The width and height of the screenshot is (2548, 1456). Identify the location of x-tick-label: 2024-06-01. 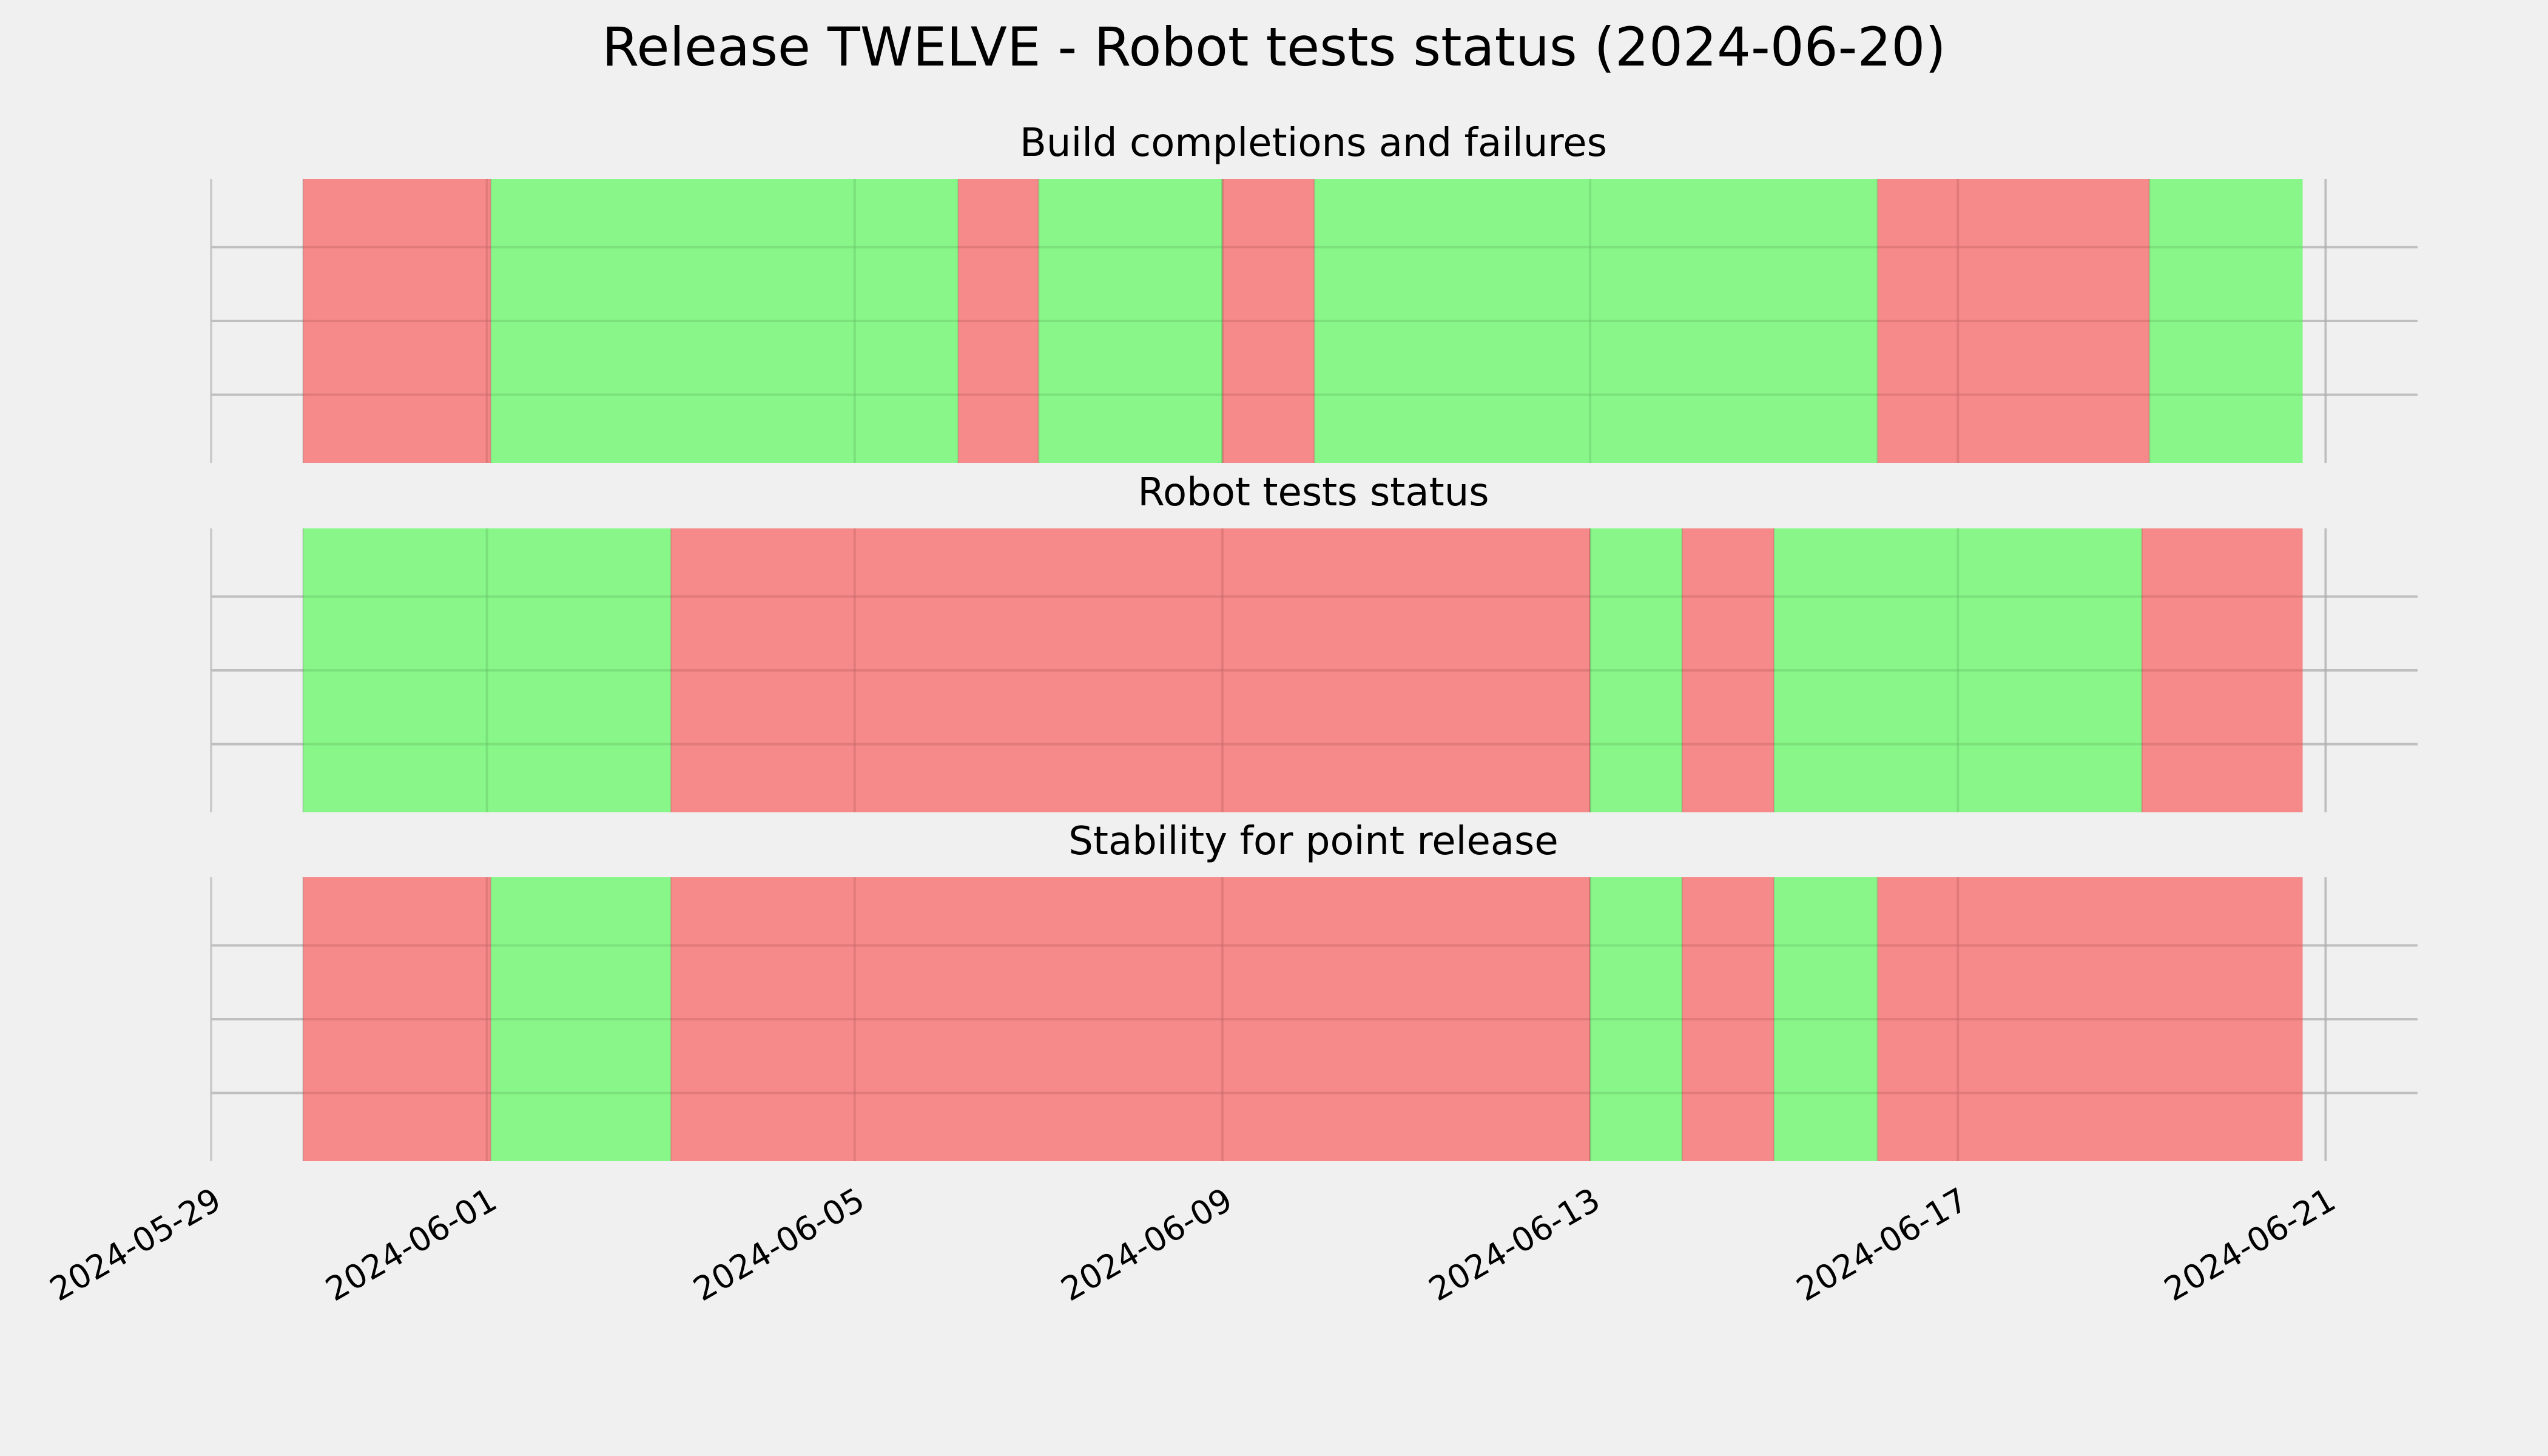
(411, 1245).